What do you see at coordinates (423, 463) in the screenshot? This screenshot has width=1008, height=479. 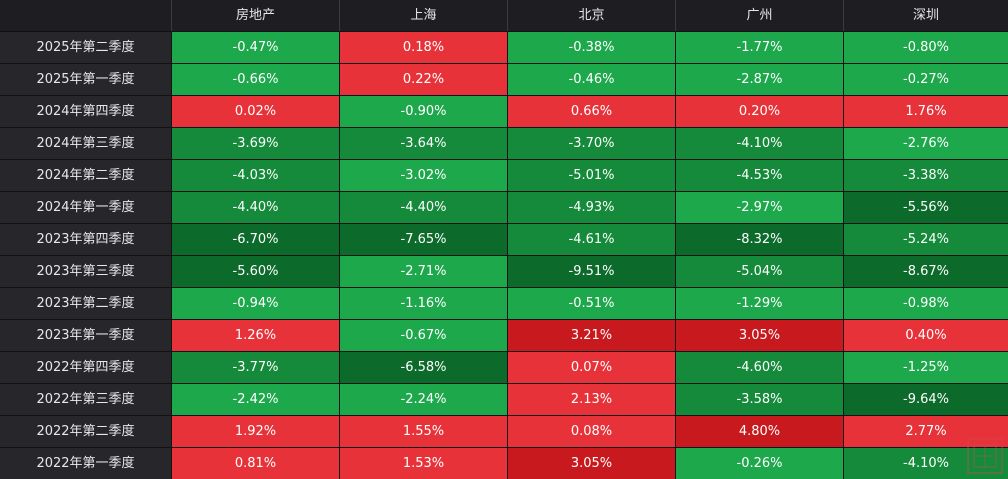 I see `heatmap-cell: 1.53%` at bounding box center [423, 463].